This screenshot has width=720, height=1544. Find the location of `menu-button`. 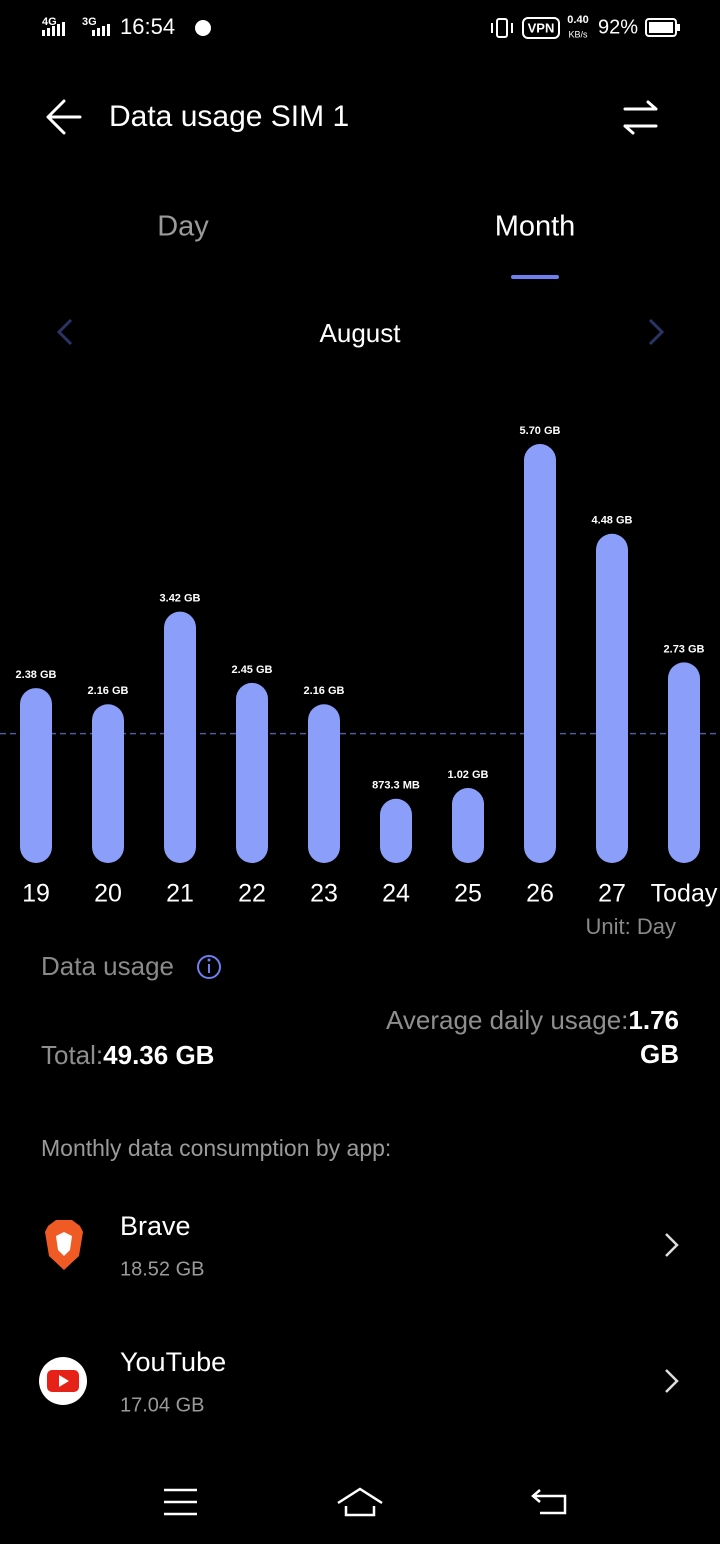

menu-button is located at coordinates (180, 1502).